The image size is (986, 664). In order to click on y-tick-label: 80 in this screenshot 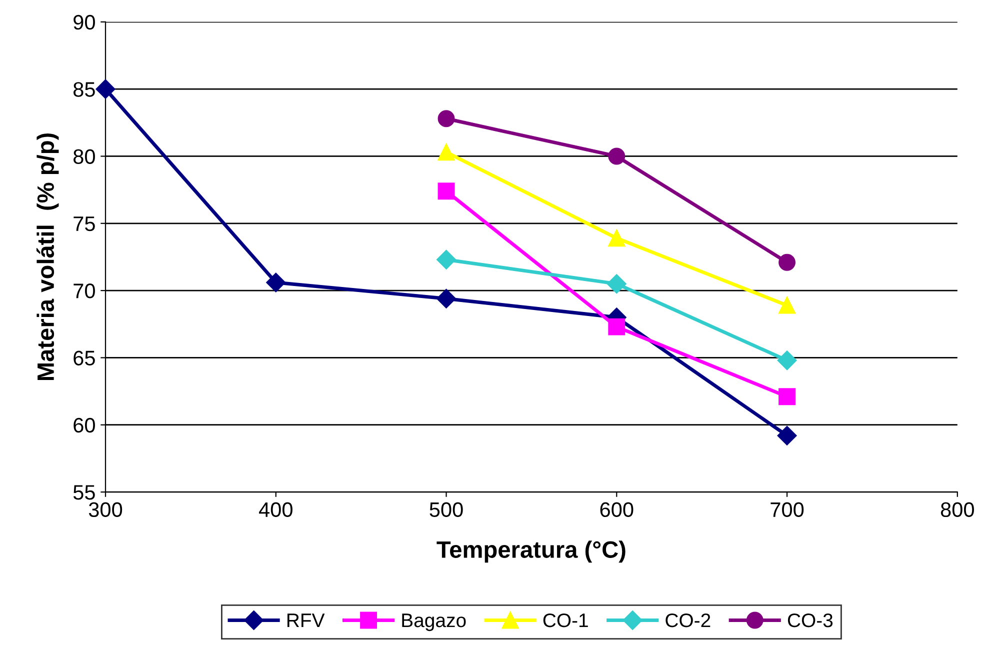, I will do `click(84, 156)`.